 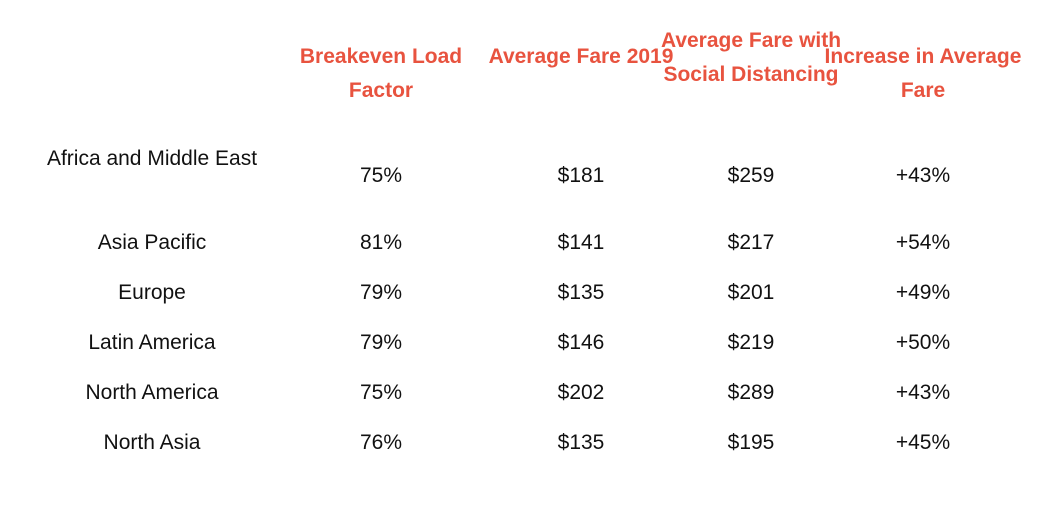 What do you see at coordinates (581, 242) in the screenshot?
I see `cell-fare-2019: $141` at bounding box center [581, 242].